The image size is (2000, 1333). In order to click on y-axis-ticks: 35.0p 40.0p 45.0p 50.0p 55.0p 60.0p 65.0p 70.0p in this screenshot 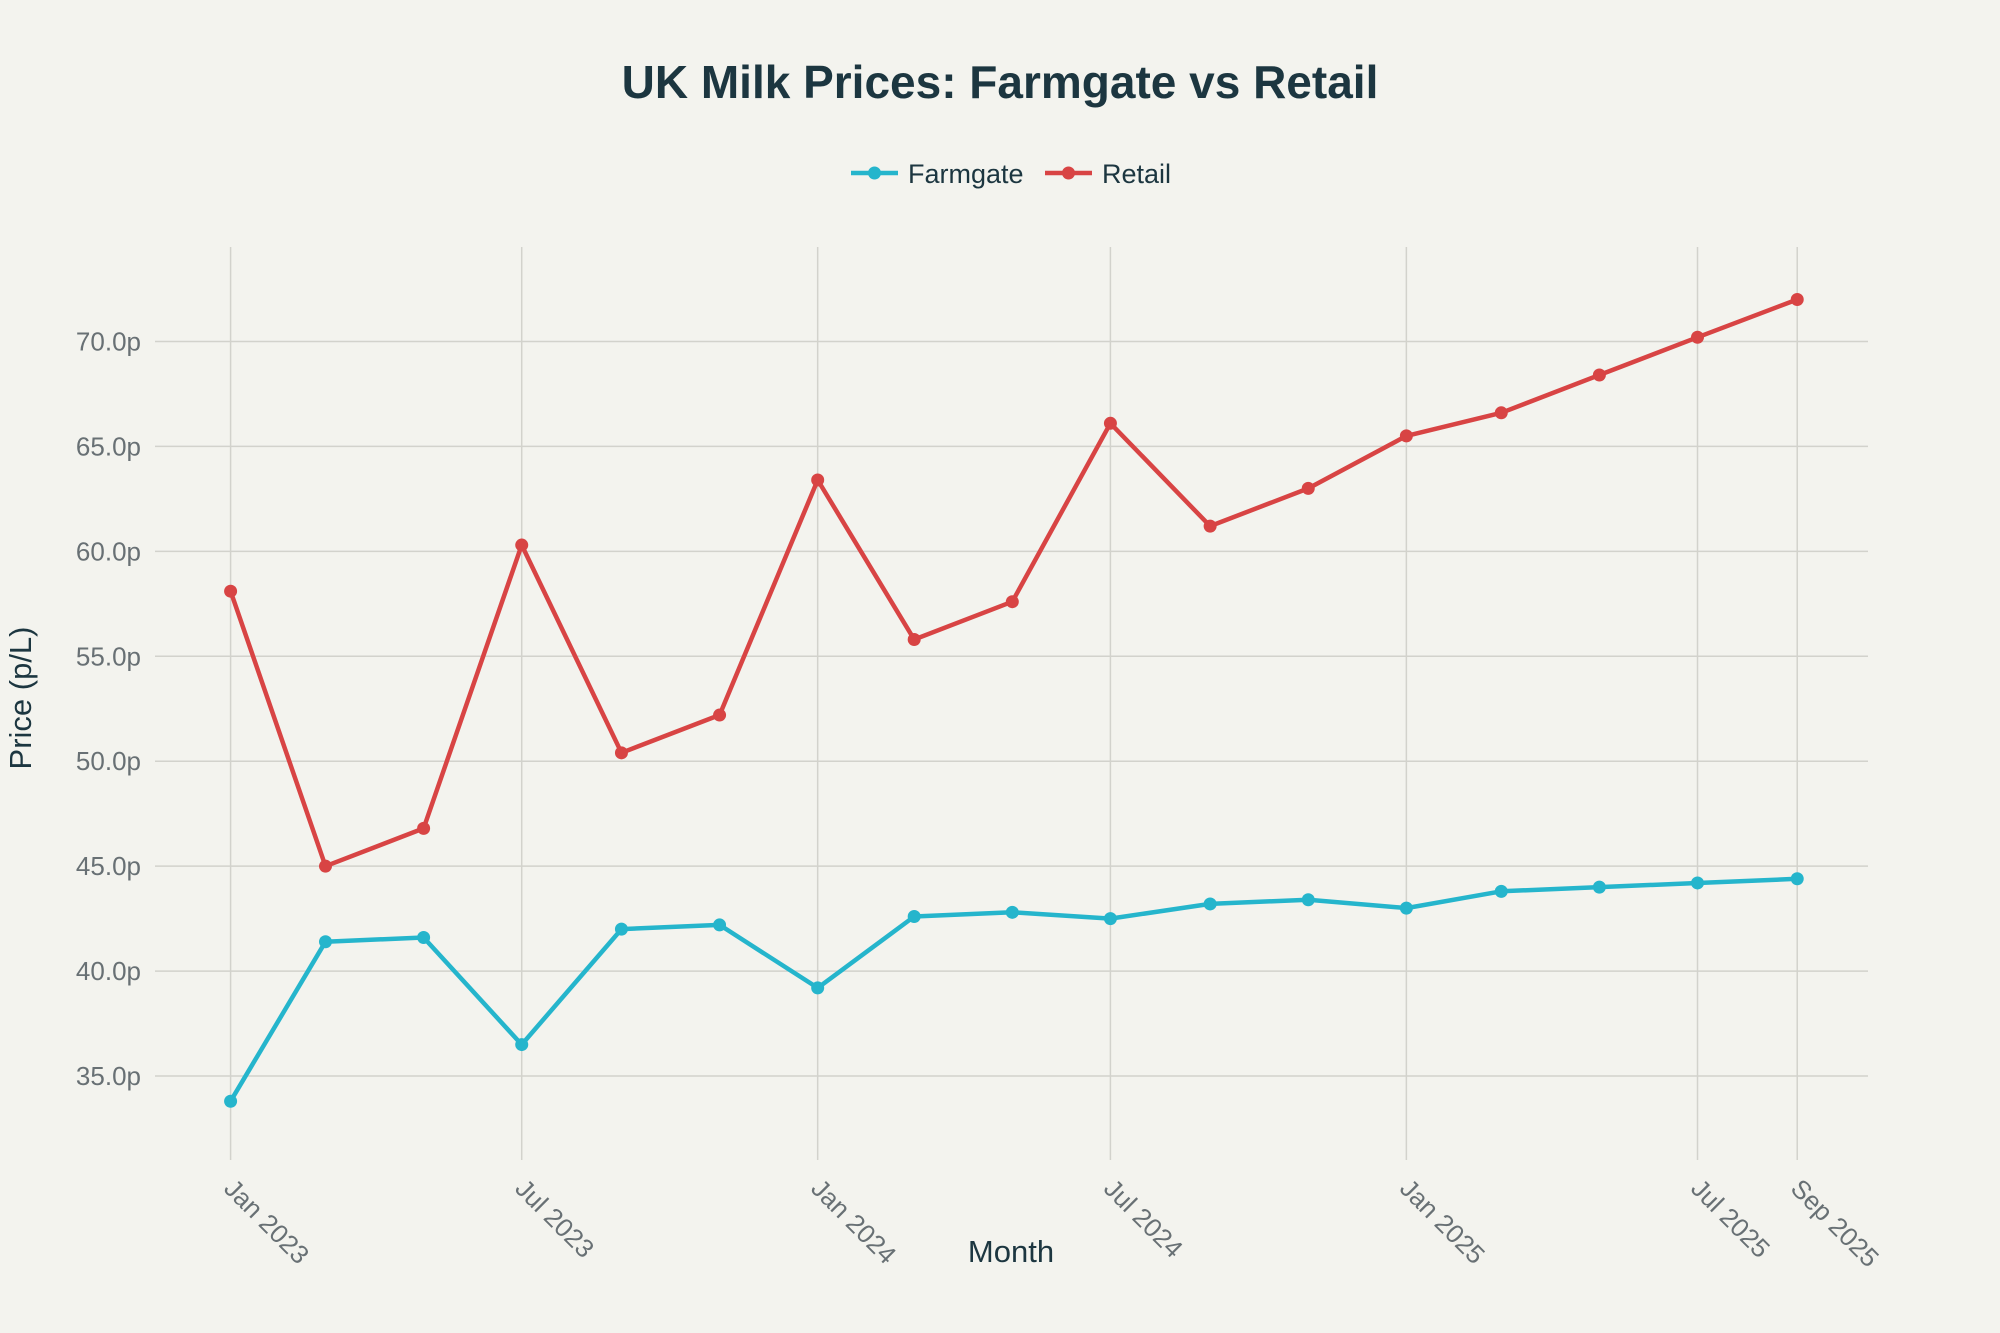, I will do `click(108, 708)`.